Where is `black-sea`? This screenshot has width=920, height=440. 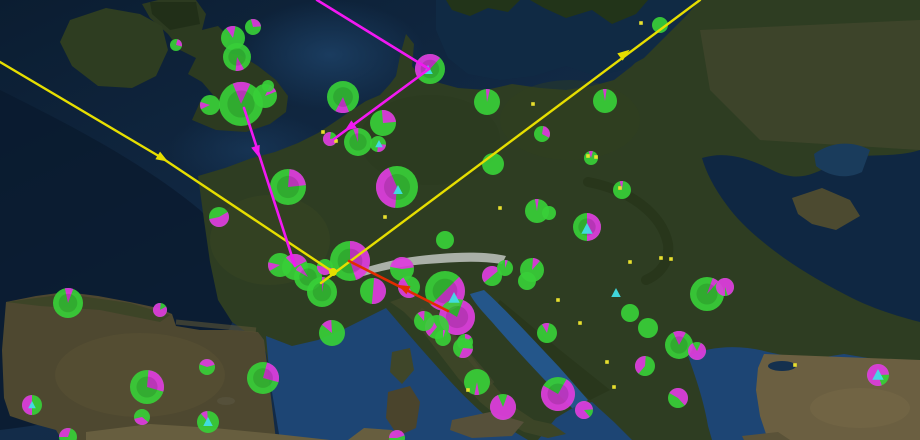 black-sea is located at coordinates (811, 236).